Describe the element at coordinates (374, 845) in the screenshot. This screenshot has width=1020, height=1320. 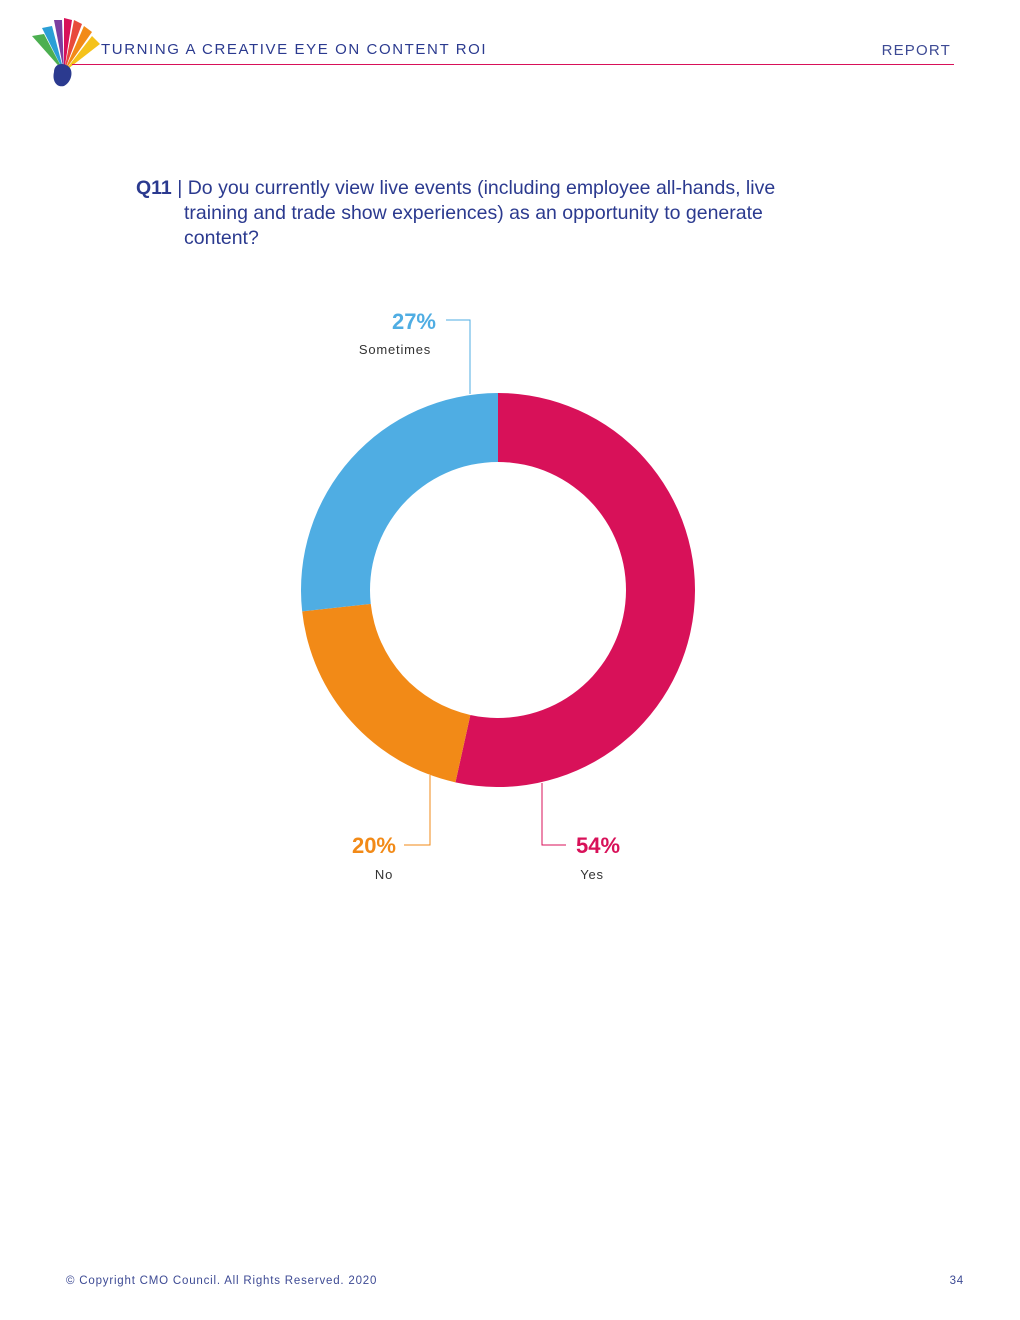
I see `data-label-no: 20%` at that location.